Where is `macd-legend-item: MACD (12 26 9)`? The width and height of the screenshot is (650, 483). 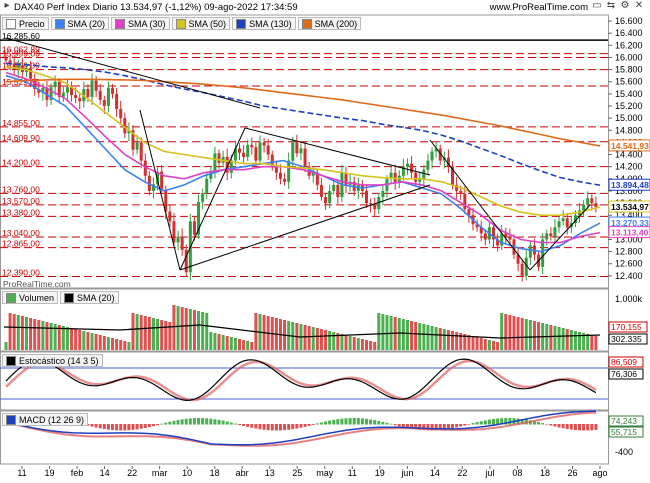
macd-legend-item: MACD (12 26 9) is located at coordinates (45, 419).